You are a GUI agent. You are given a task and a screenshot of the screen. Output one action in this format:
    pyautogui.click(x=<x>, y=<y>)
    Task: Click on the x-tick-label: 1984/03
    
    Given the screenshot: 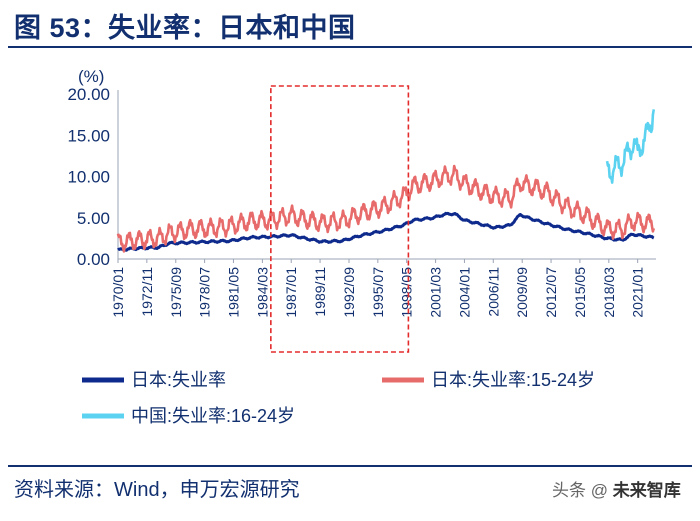 What is the action you would take?
    pyautogui.click(x=262, y=292)
    